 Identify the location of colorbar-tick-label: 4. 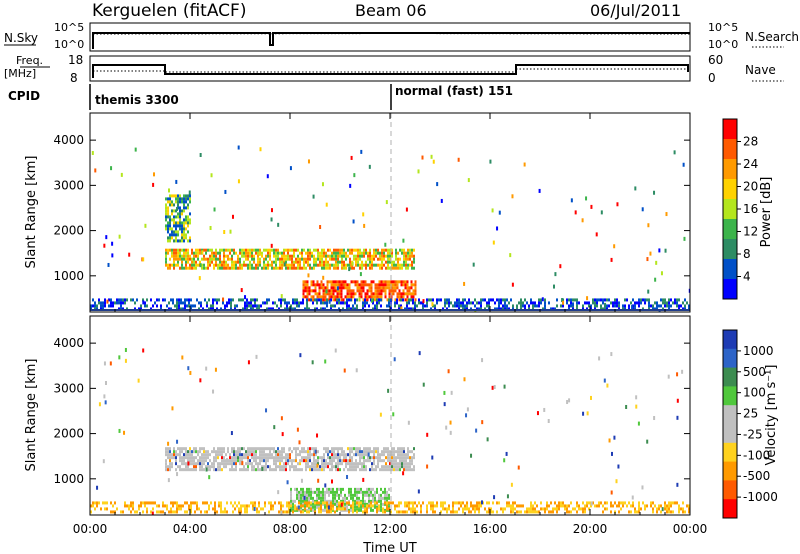
(747, 277).